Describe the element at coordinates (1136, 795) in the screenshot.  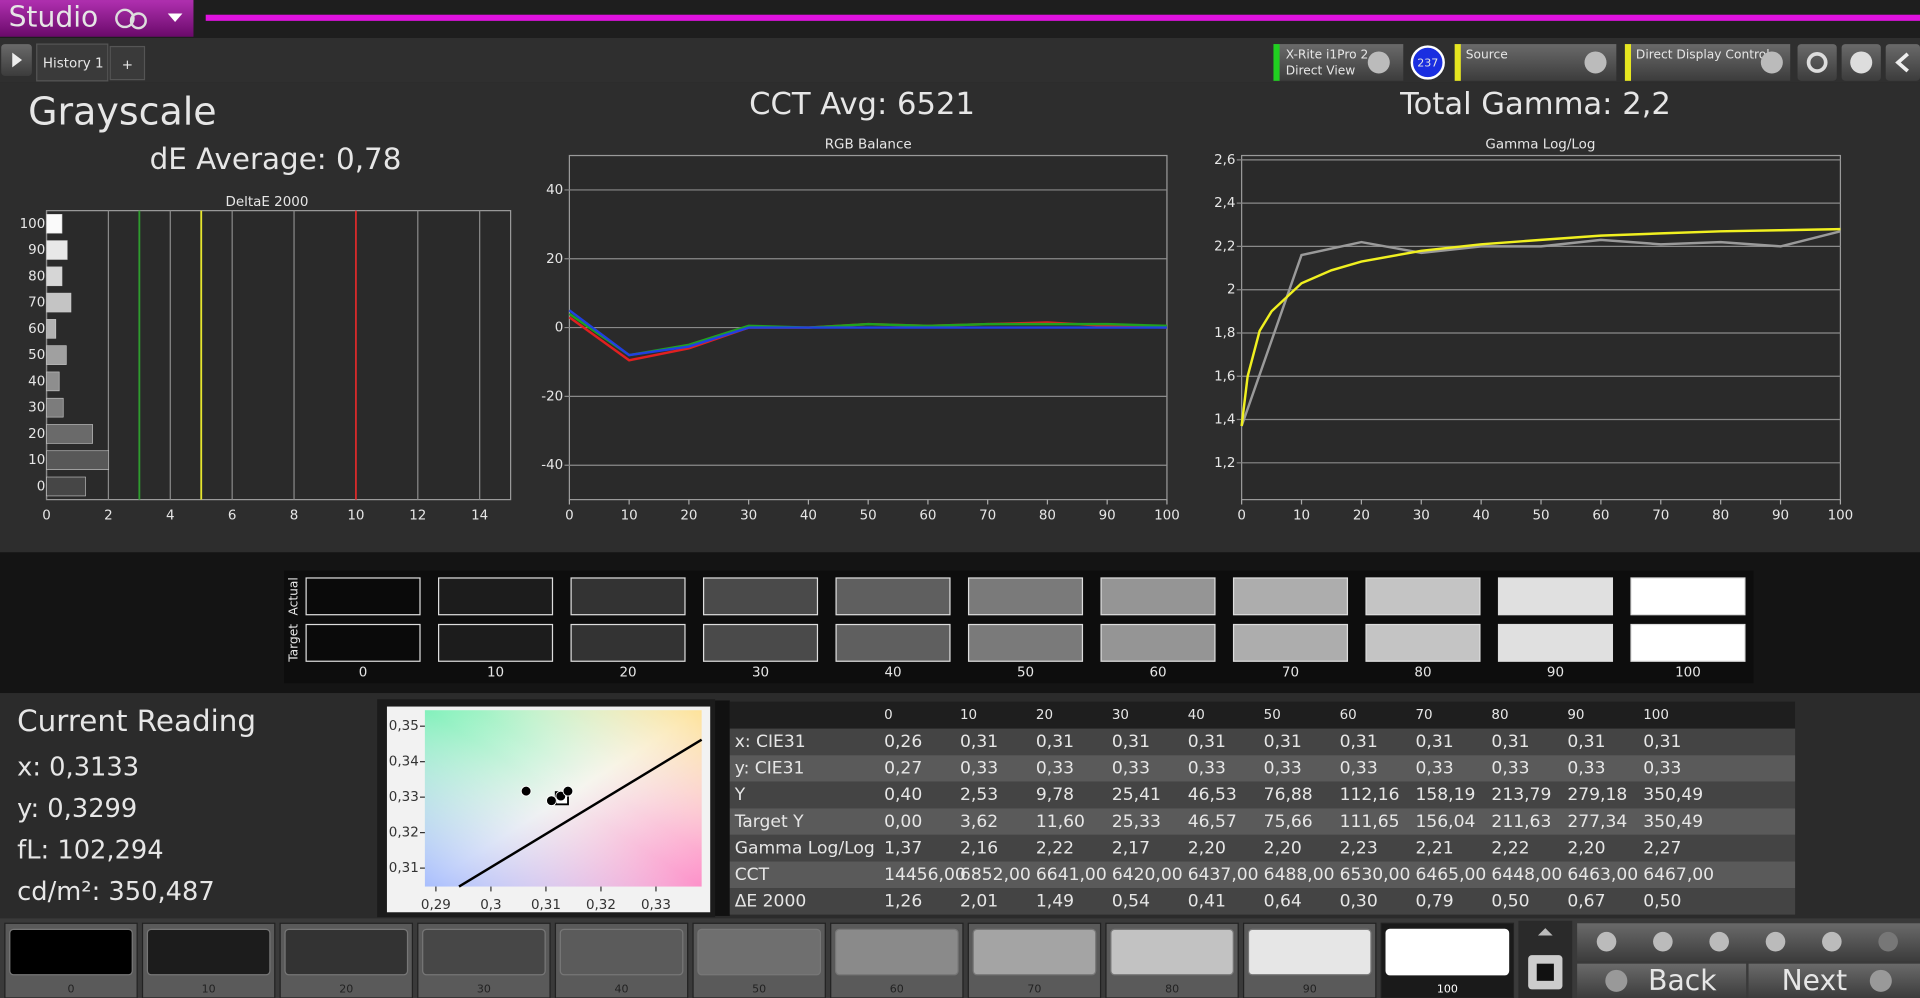
I see `cell: 25,41` at that location.